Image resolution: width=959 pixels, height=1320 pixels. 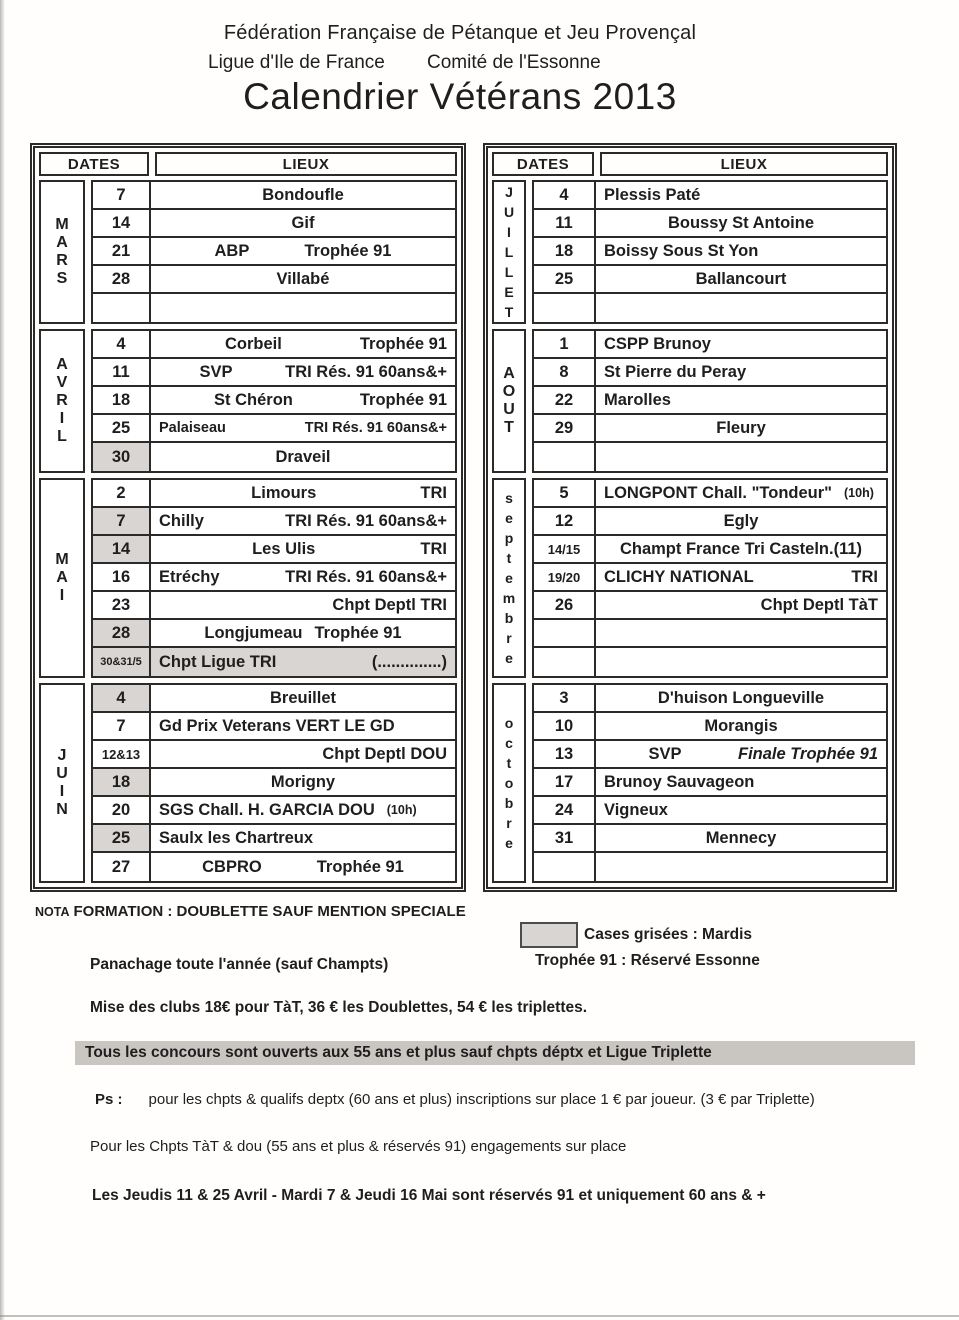 What do you see at coordinates (509, 212) in the screenshot?
I see `month-letter: U` at bounding box center [509, 212].